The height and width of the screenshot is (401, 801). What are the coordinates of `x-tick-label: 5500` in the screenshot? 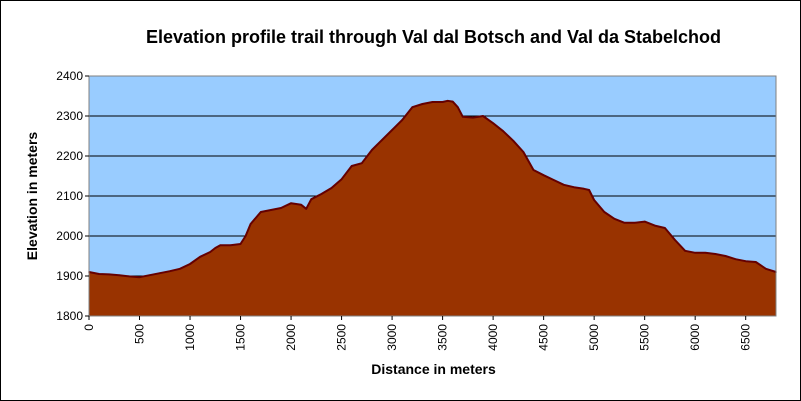 It's located at (645, 337).